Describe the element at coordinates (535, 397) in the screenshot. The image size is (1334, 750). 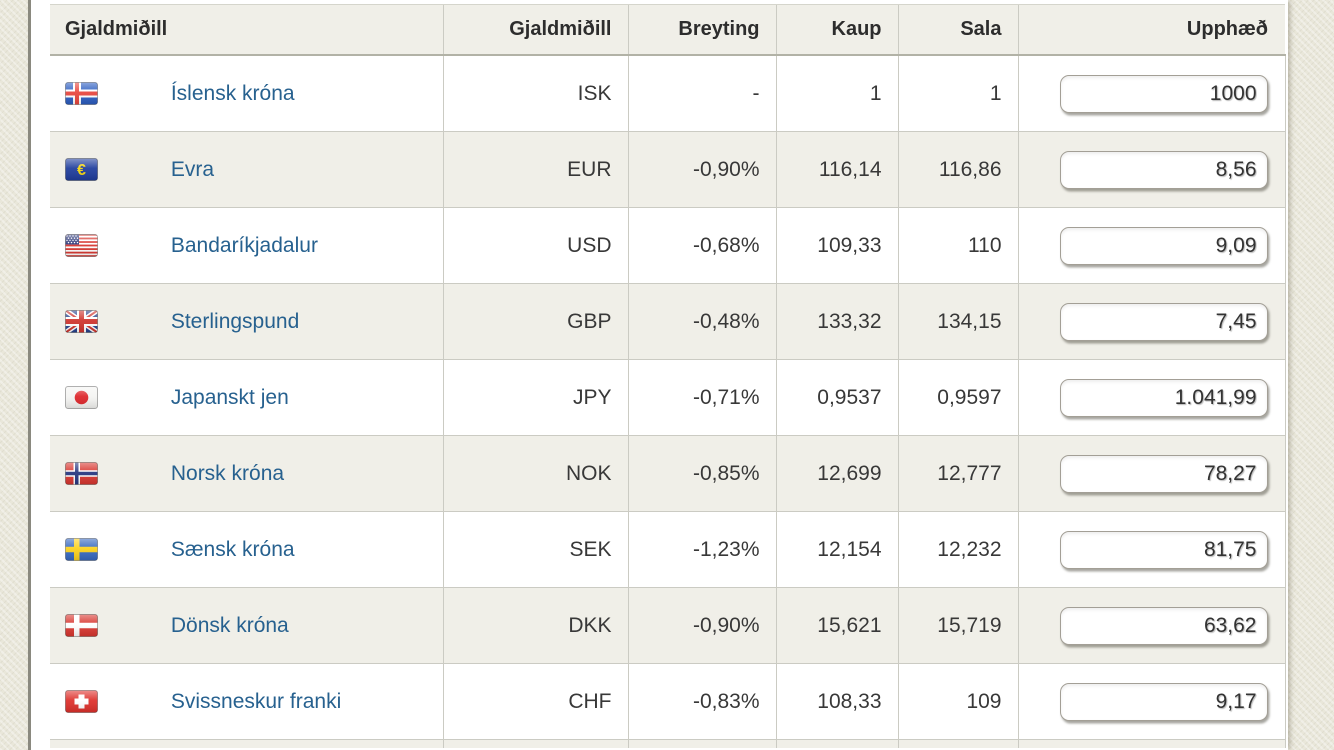
I see `currency-code: JPY` at that location.